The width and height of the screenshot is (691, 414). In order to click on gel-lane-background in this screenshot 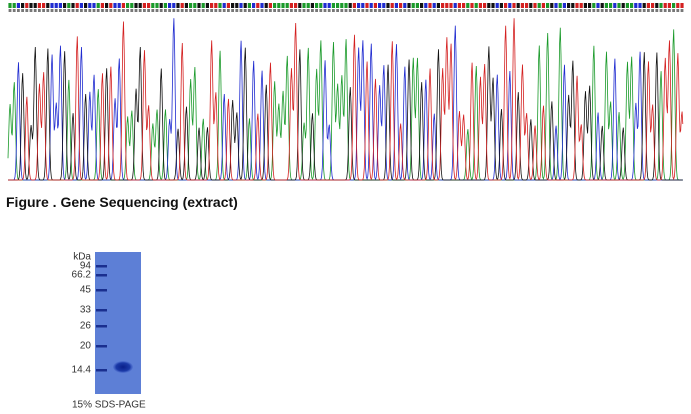, I will do `click(118, 323)`.